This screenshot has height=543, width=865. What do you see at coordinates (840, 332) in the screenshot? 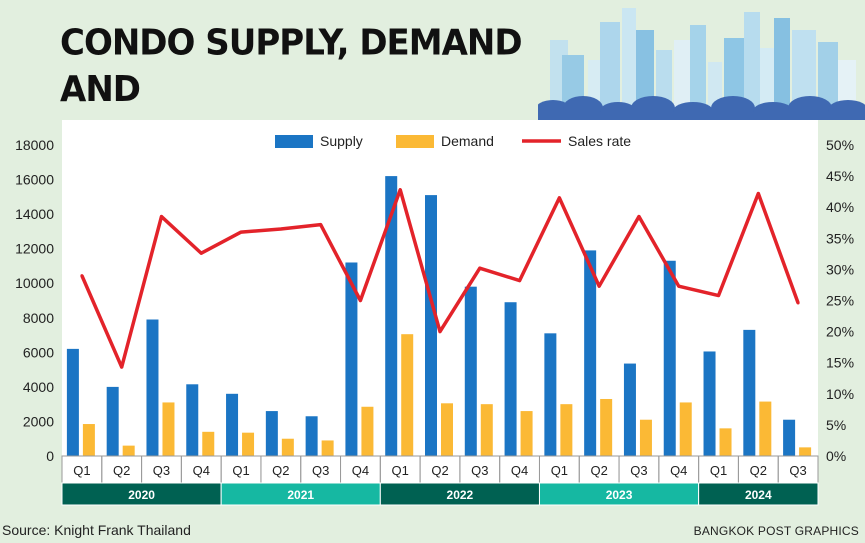
I see `right-tick-label: 20%` at bounding box center [840, 332].